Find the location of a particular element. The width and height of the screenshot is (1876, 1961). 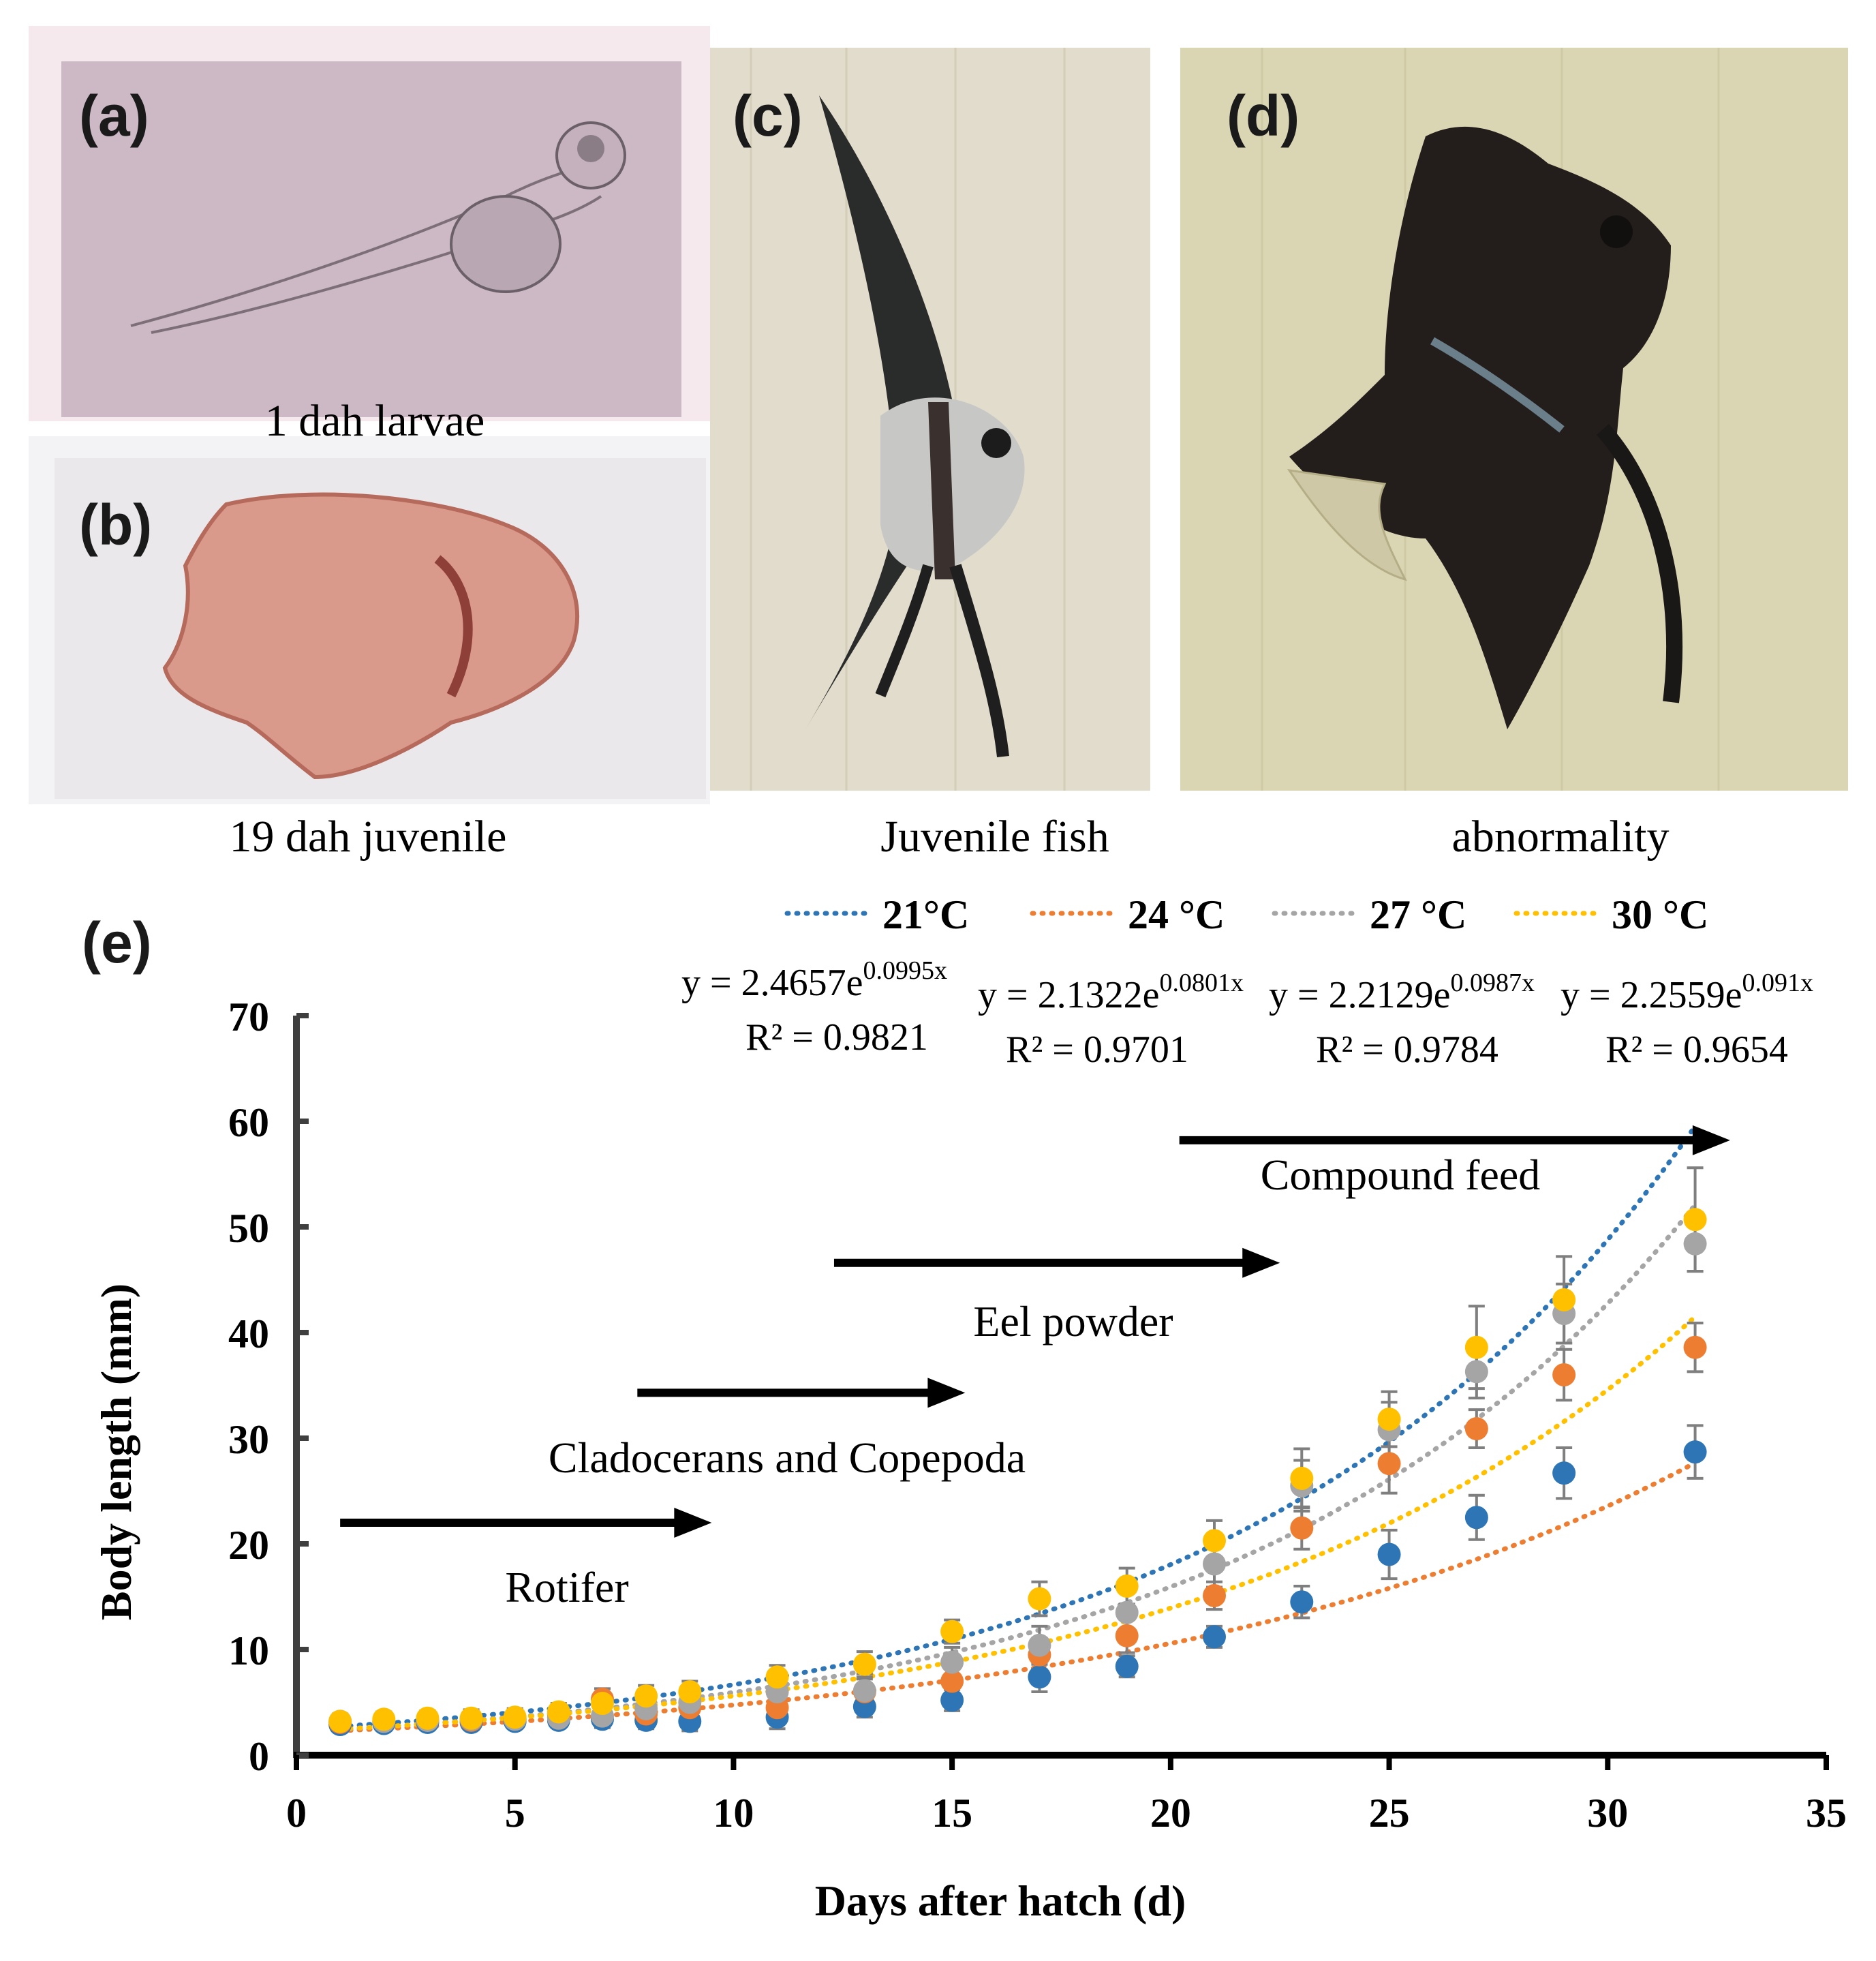

photo-c-juvenile-fish is located at coordinates (930, 419).